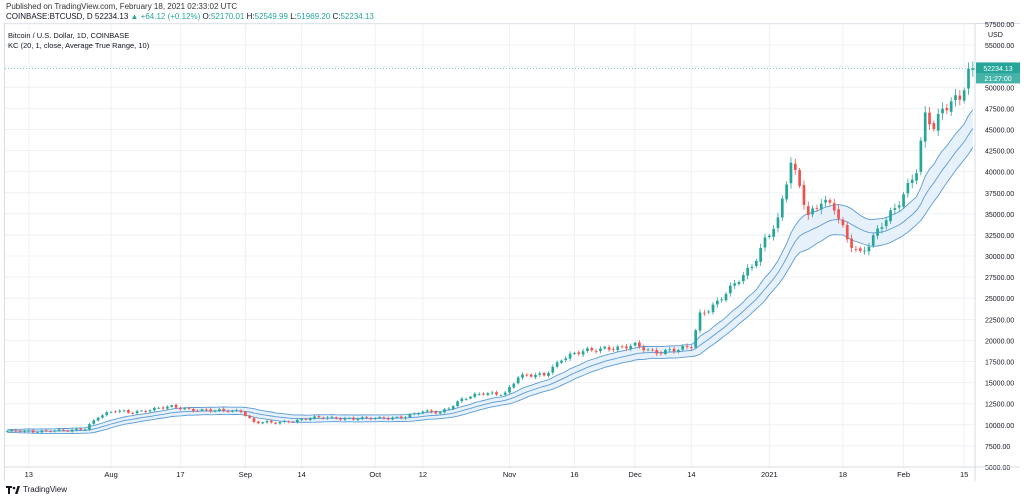 Image resolution: width=1024 pixels, height=498 pixels. What do you see at coordinates (999, 194) in the screenshot?
I see `y-tick-label: 37500.00` at bounding box center [999, 194].